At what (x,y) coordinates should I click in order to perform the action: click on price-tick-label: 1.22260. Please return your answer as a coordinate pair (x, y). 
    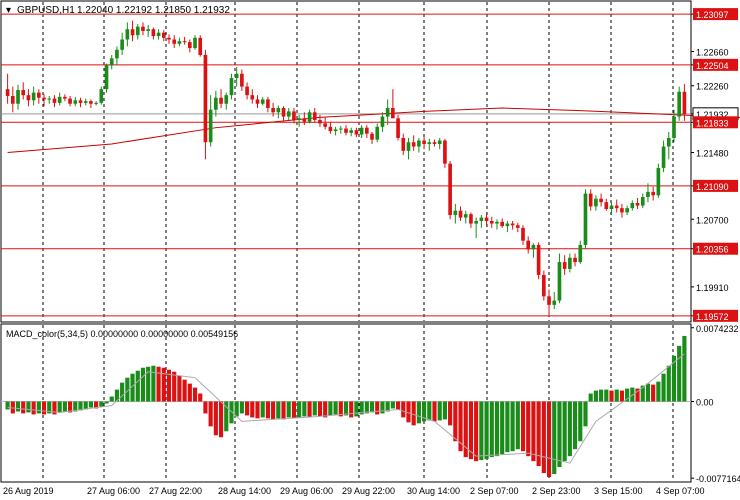
    Looking at the image, I should click on (712, 87).